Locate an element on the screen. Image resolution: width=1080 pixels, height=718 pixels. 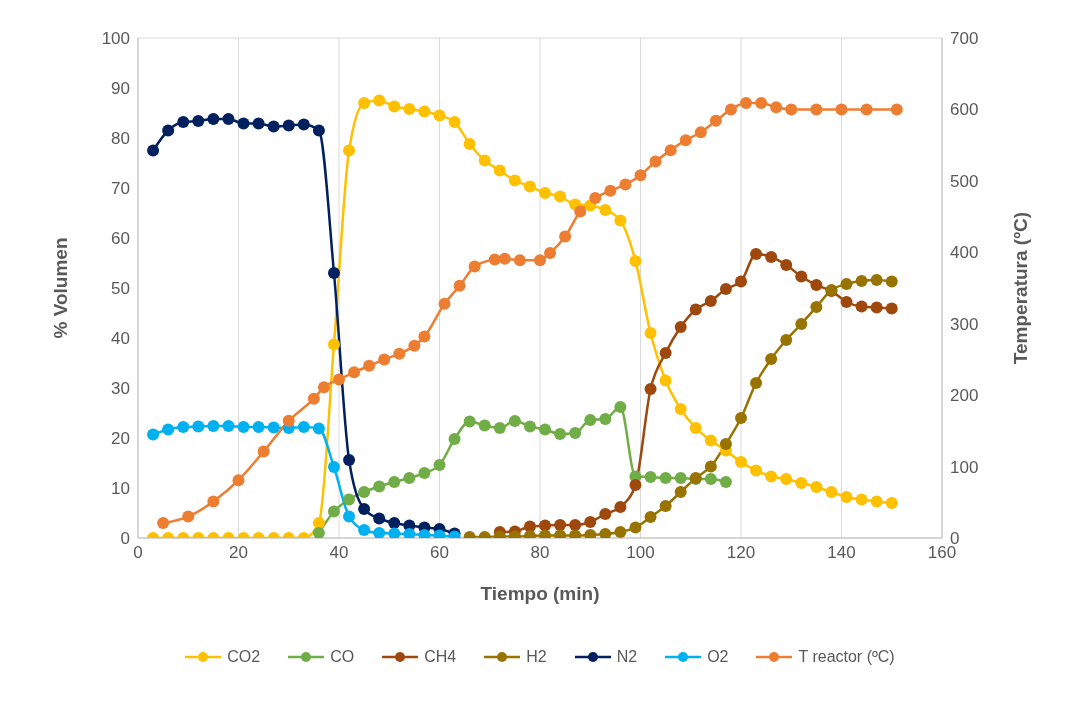
legend-label: CH4 is located at coordinates (440, 657).